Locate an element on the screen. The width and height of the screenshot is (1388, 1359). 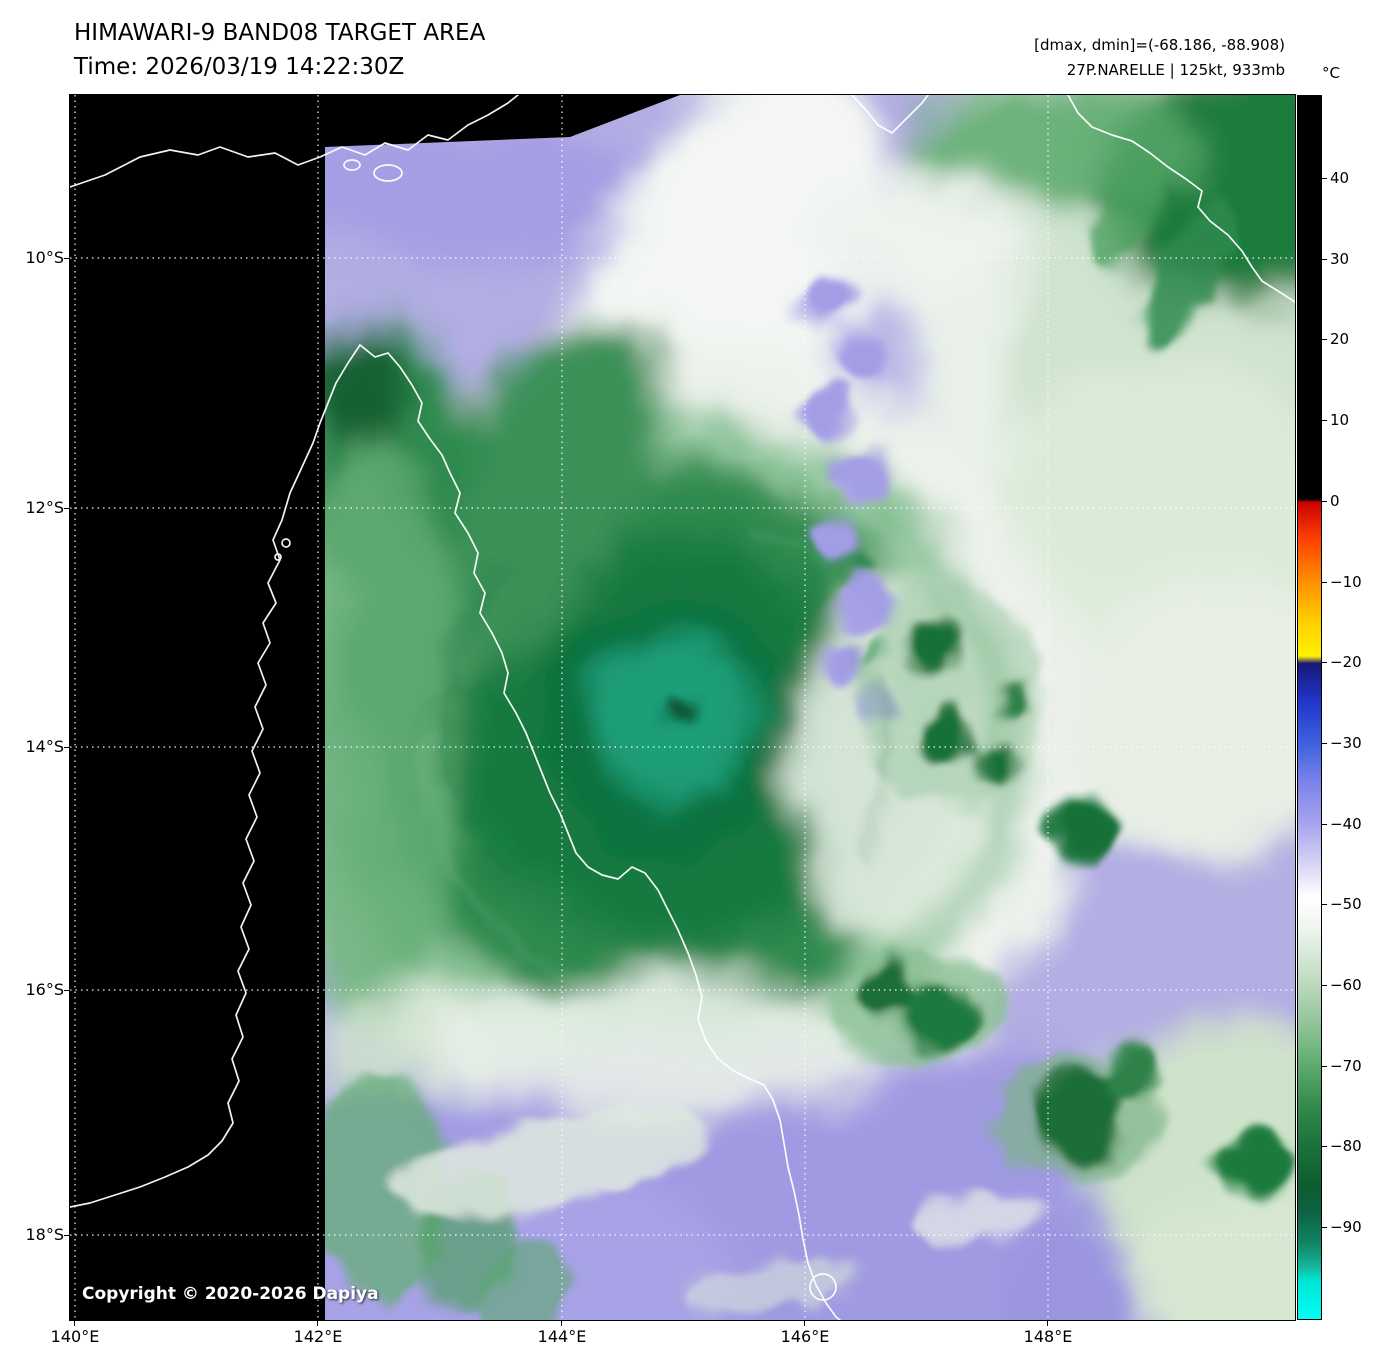
dmax-dmin-readout: [dmax, dmin]=(-68.186, -88.908) is located at coordinates (1159, 45).